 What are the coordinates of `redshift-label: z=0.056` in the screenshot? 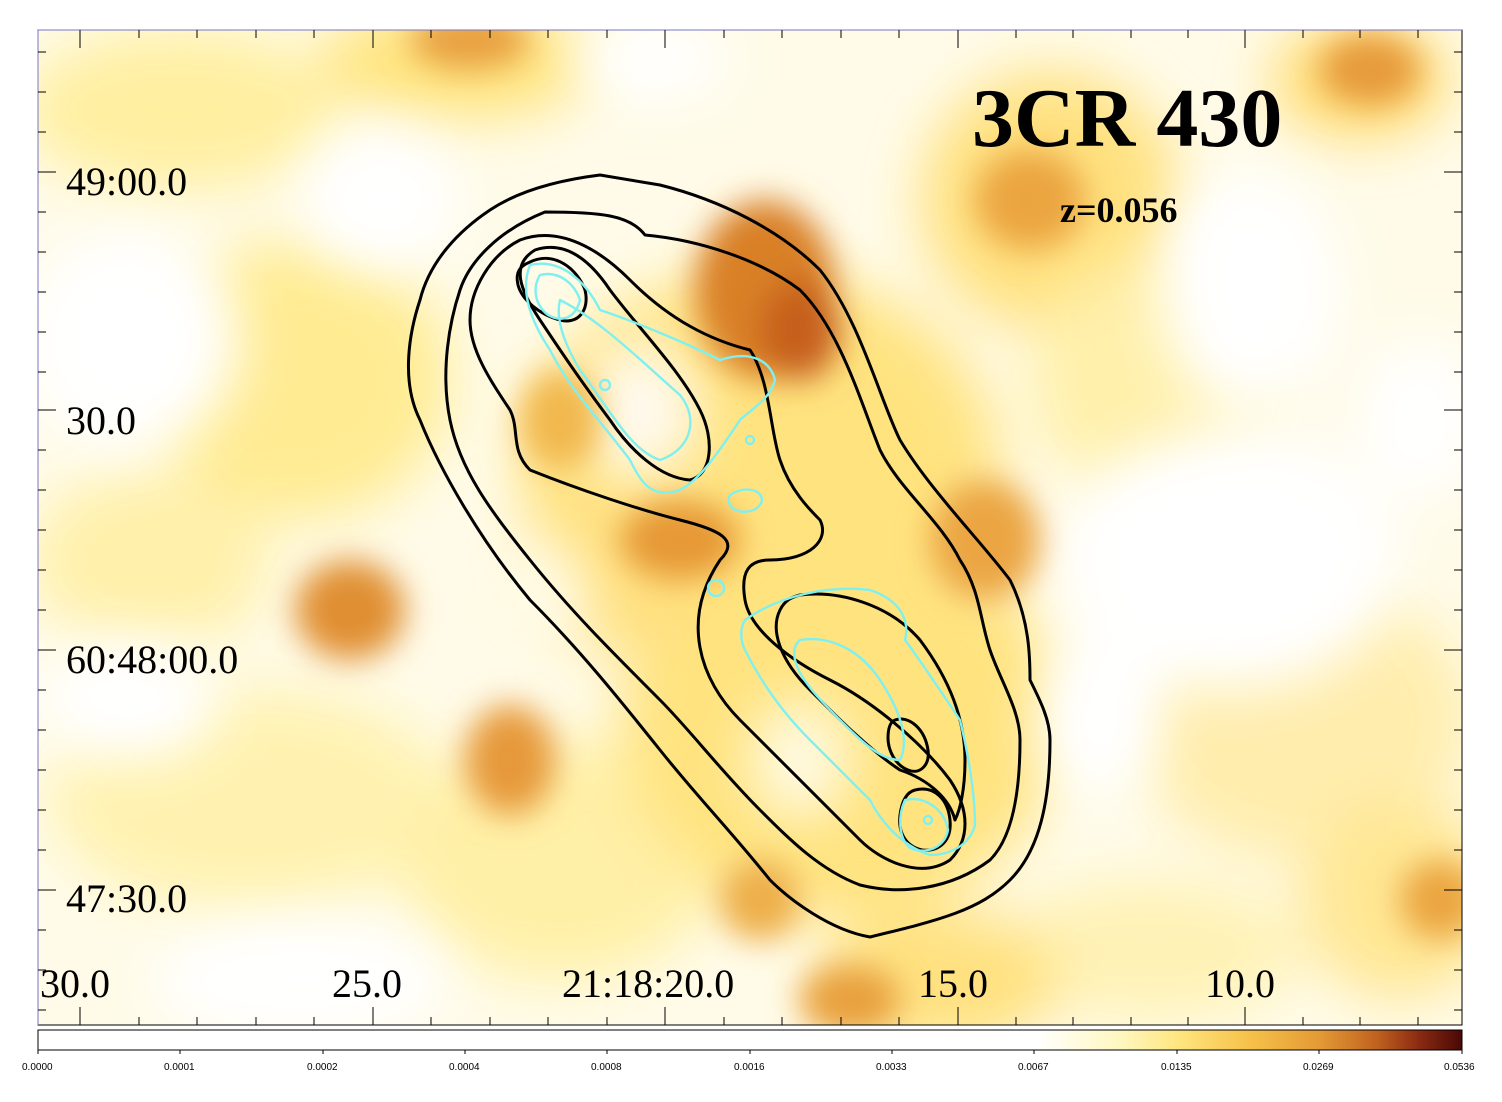 It's located at (1119, 210).